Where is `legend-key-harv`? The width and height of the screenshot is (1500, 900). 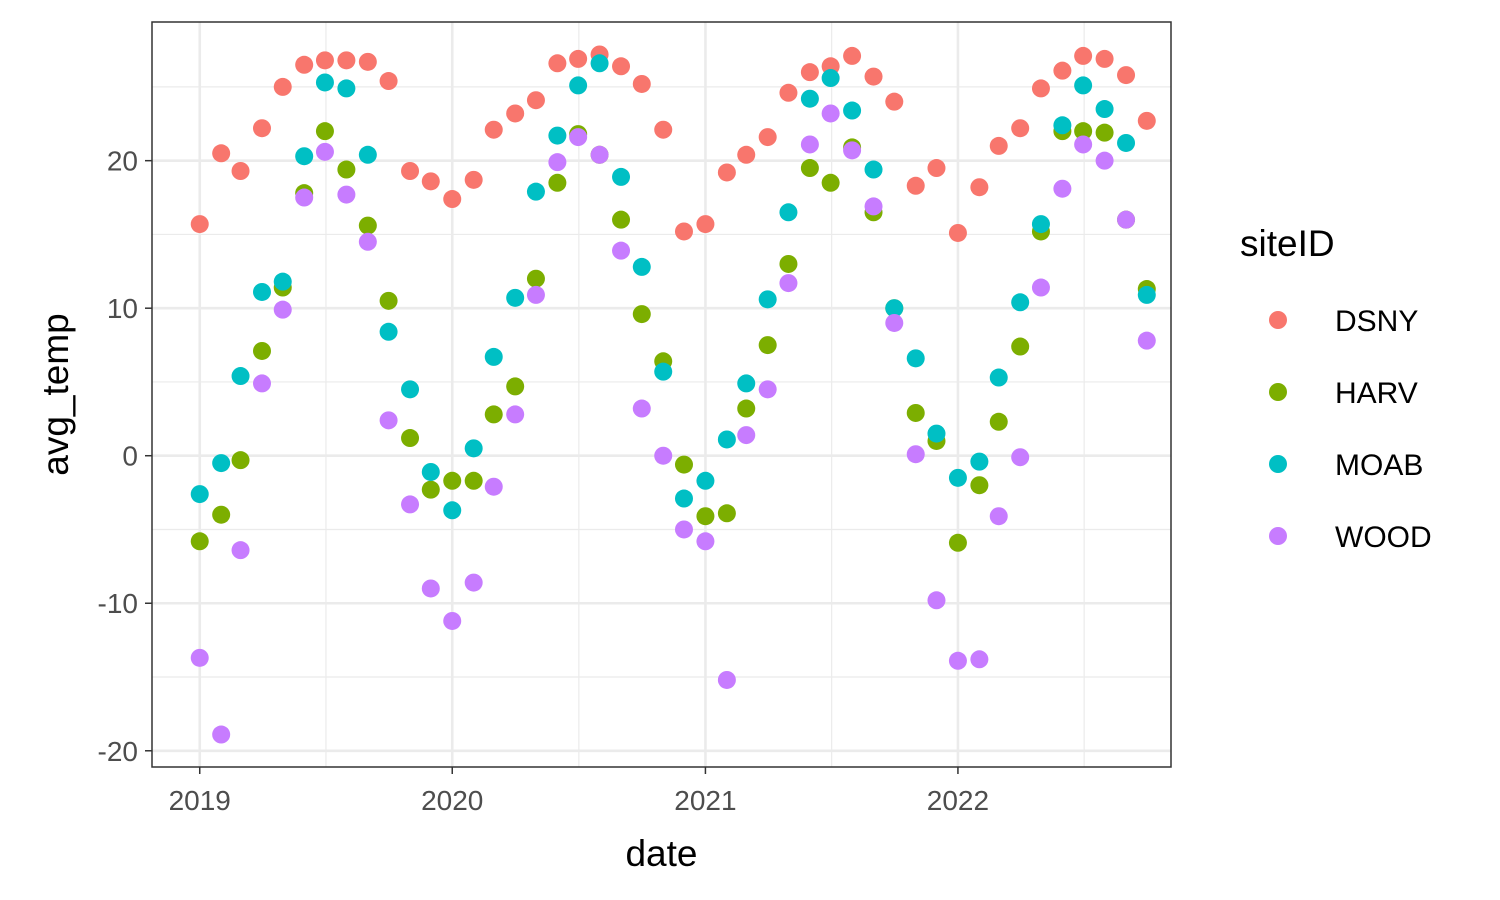 legend-key-harv is located at coordinates (1278, 392).